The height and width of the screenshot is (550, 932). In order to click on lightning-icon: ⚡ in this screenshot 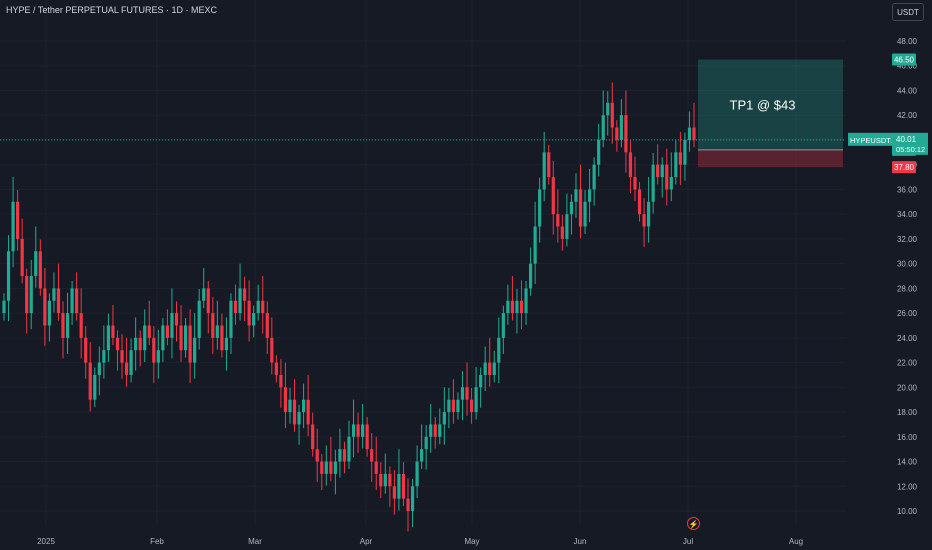, I will do `click(693, 523)`.